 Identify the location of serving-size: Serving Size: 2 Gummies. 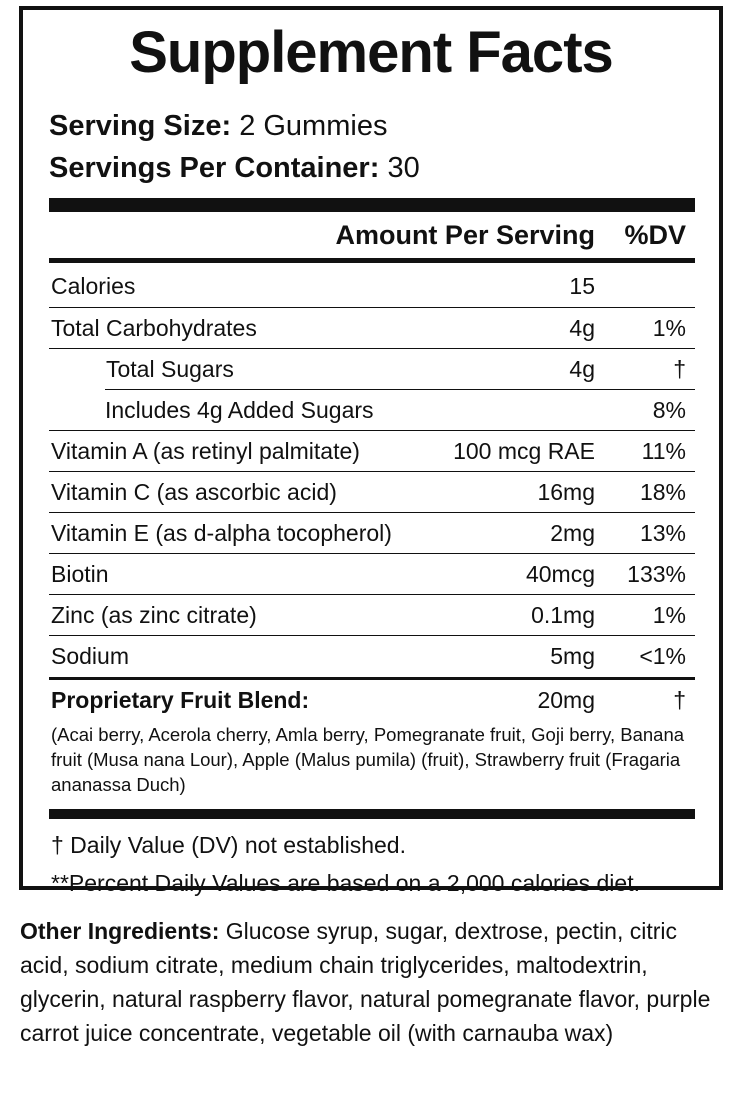
(218, 126).